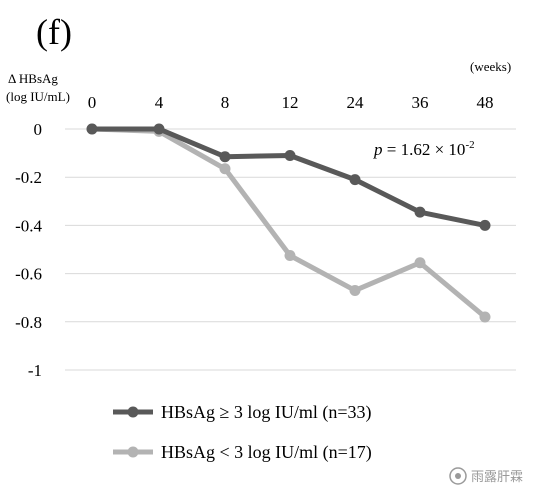 Image resolution: width=536 pixels, height=499 pixels. Describe the element at coordinates (28, 177) in the screenshot. I see `y-tick-label: -0.2` at that location.